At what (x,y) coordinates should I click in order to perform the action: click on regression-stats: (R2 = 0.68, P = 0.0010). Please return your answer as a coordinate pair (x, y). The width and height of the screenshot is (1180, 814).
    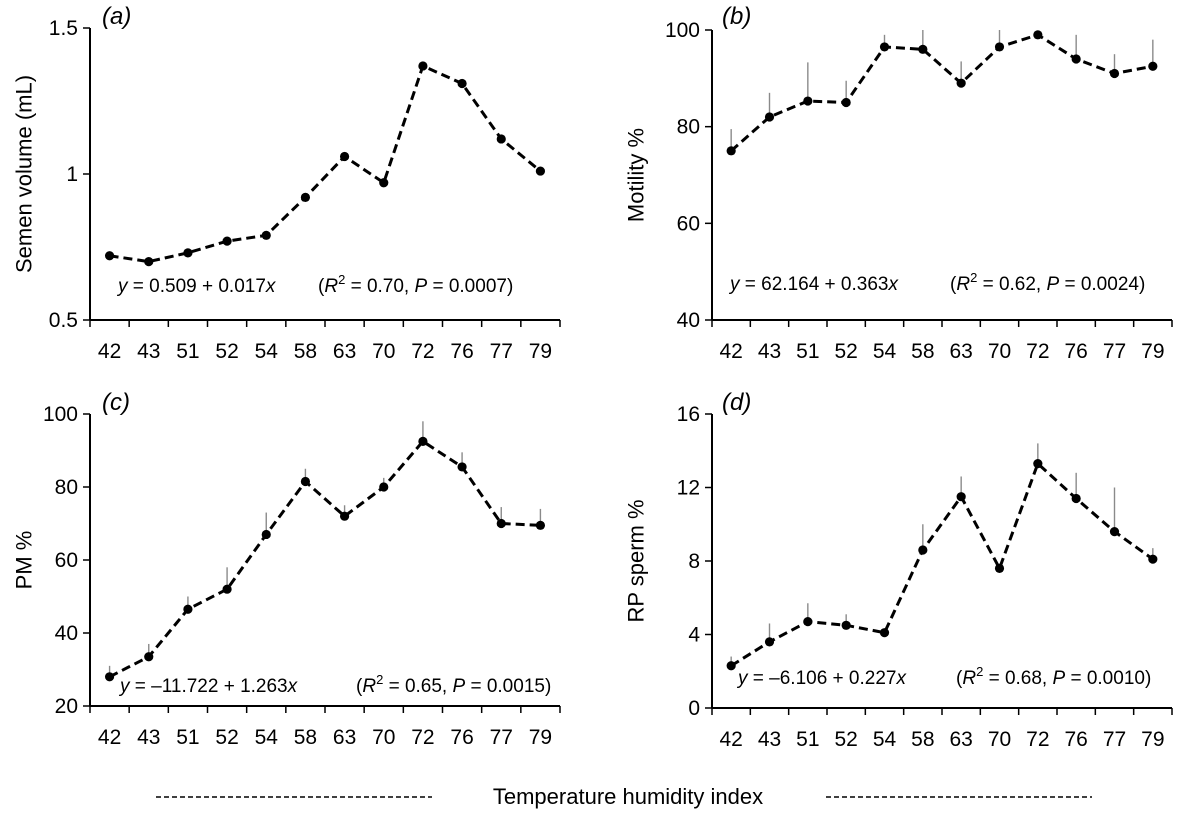
    Looking at the image, I should click on (1053, 676).